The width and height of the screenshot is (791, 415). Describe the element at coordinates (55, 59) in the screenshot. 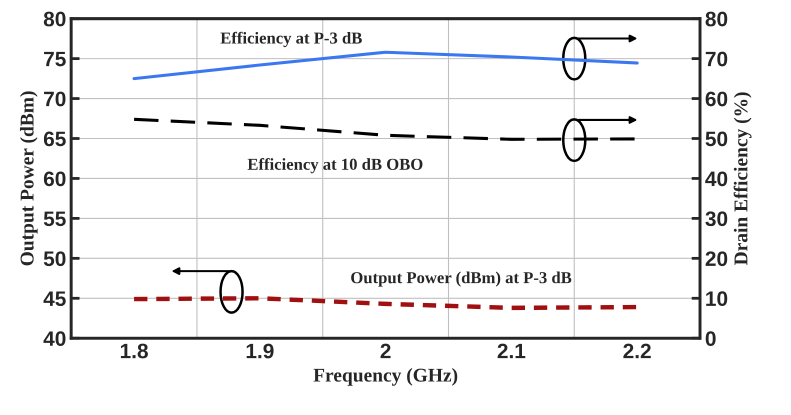

I see `y-tick-label: 75` at that location.